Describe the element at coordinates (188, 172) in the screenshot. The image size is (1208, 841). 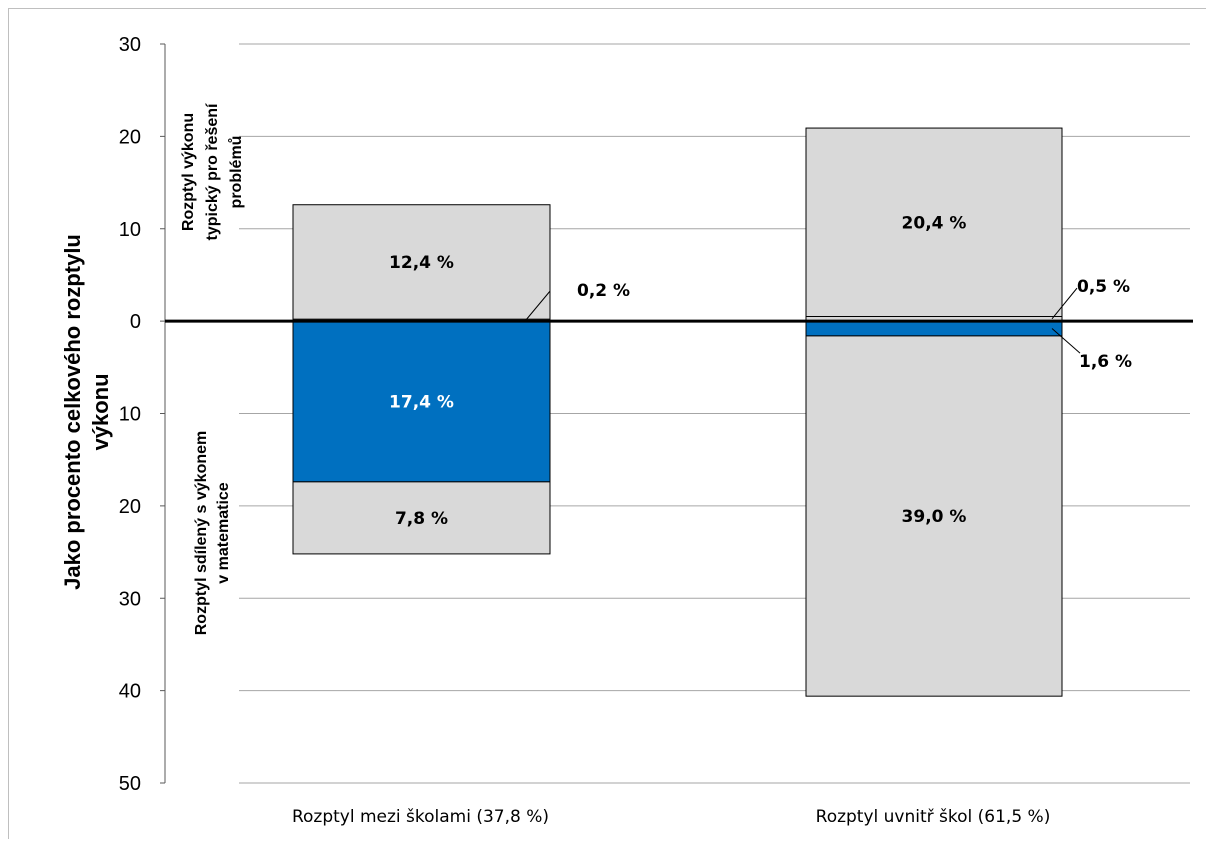
I see `annotation-line: Rozptyl výkonu` at that location.